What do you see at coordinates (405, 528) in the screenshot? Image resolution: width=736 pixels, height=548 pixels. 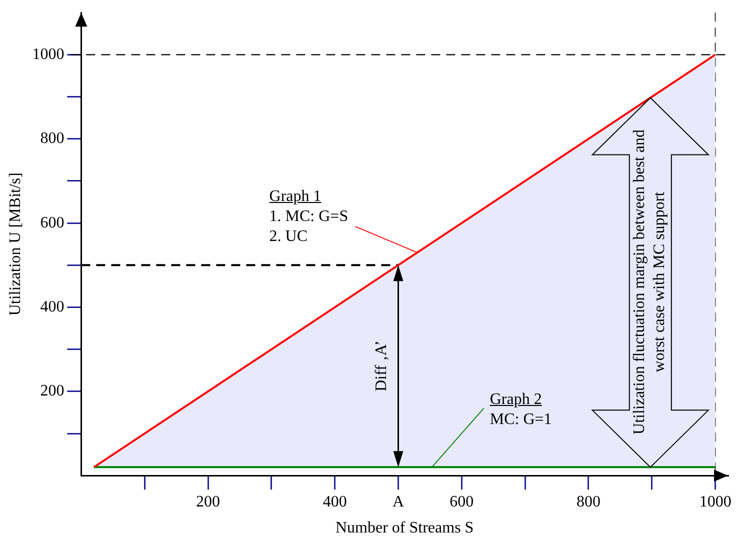 I see `x-axis-title: Number of Streams S` at bounding box center [405, 528].